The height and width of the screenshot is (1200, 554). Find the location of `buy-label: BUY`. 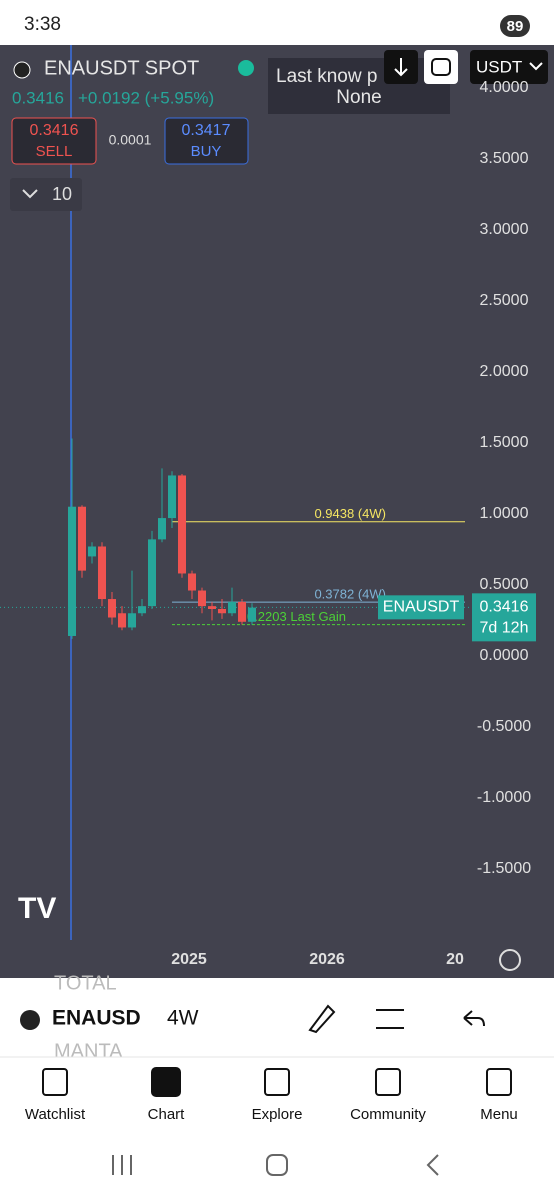

buy-label: BUY is located at coordinates (206, 151).